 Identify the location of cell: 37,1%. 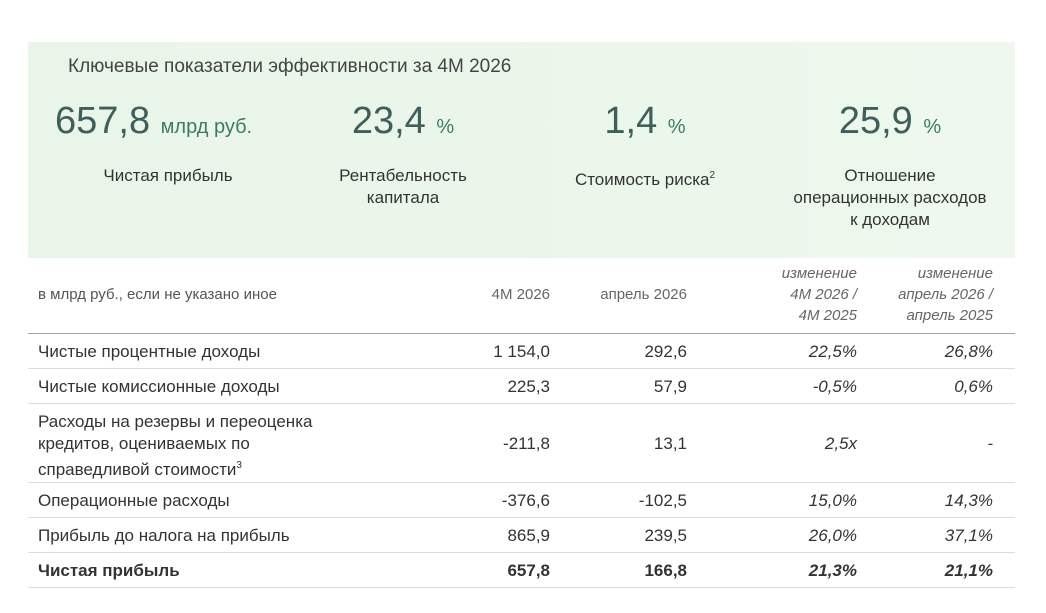
(968, 535).